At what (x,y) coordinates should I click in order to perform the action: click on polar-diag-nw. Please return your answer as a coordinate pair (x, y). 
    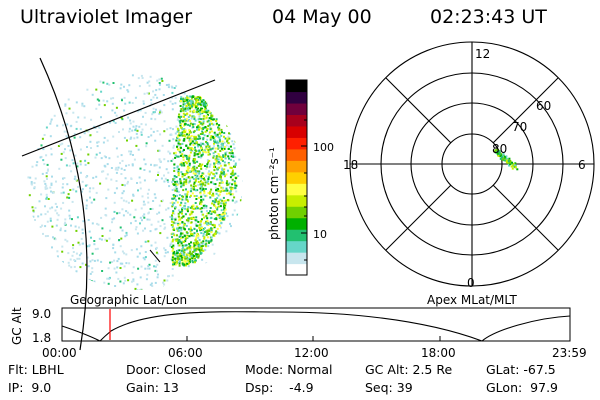
    Looking at the image, I should click on (418, 110).